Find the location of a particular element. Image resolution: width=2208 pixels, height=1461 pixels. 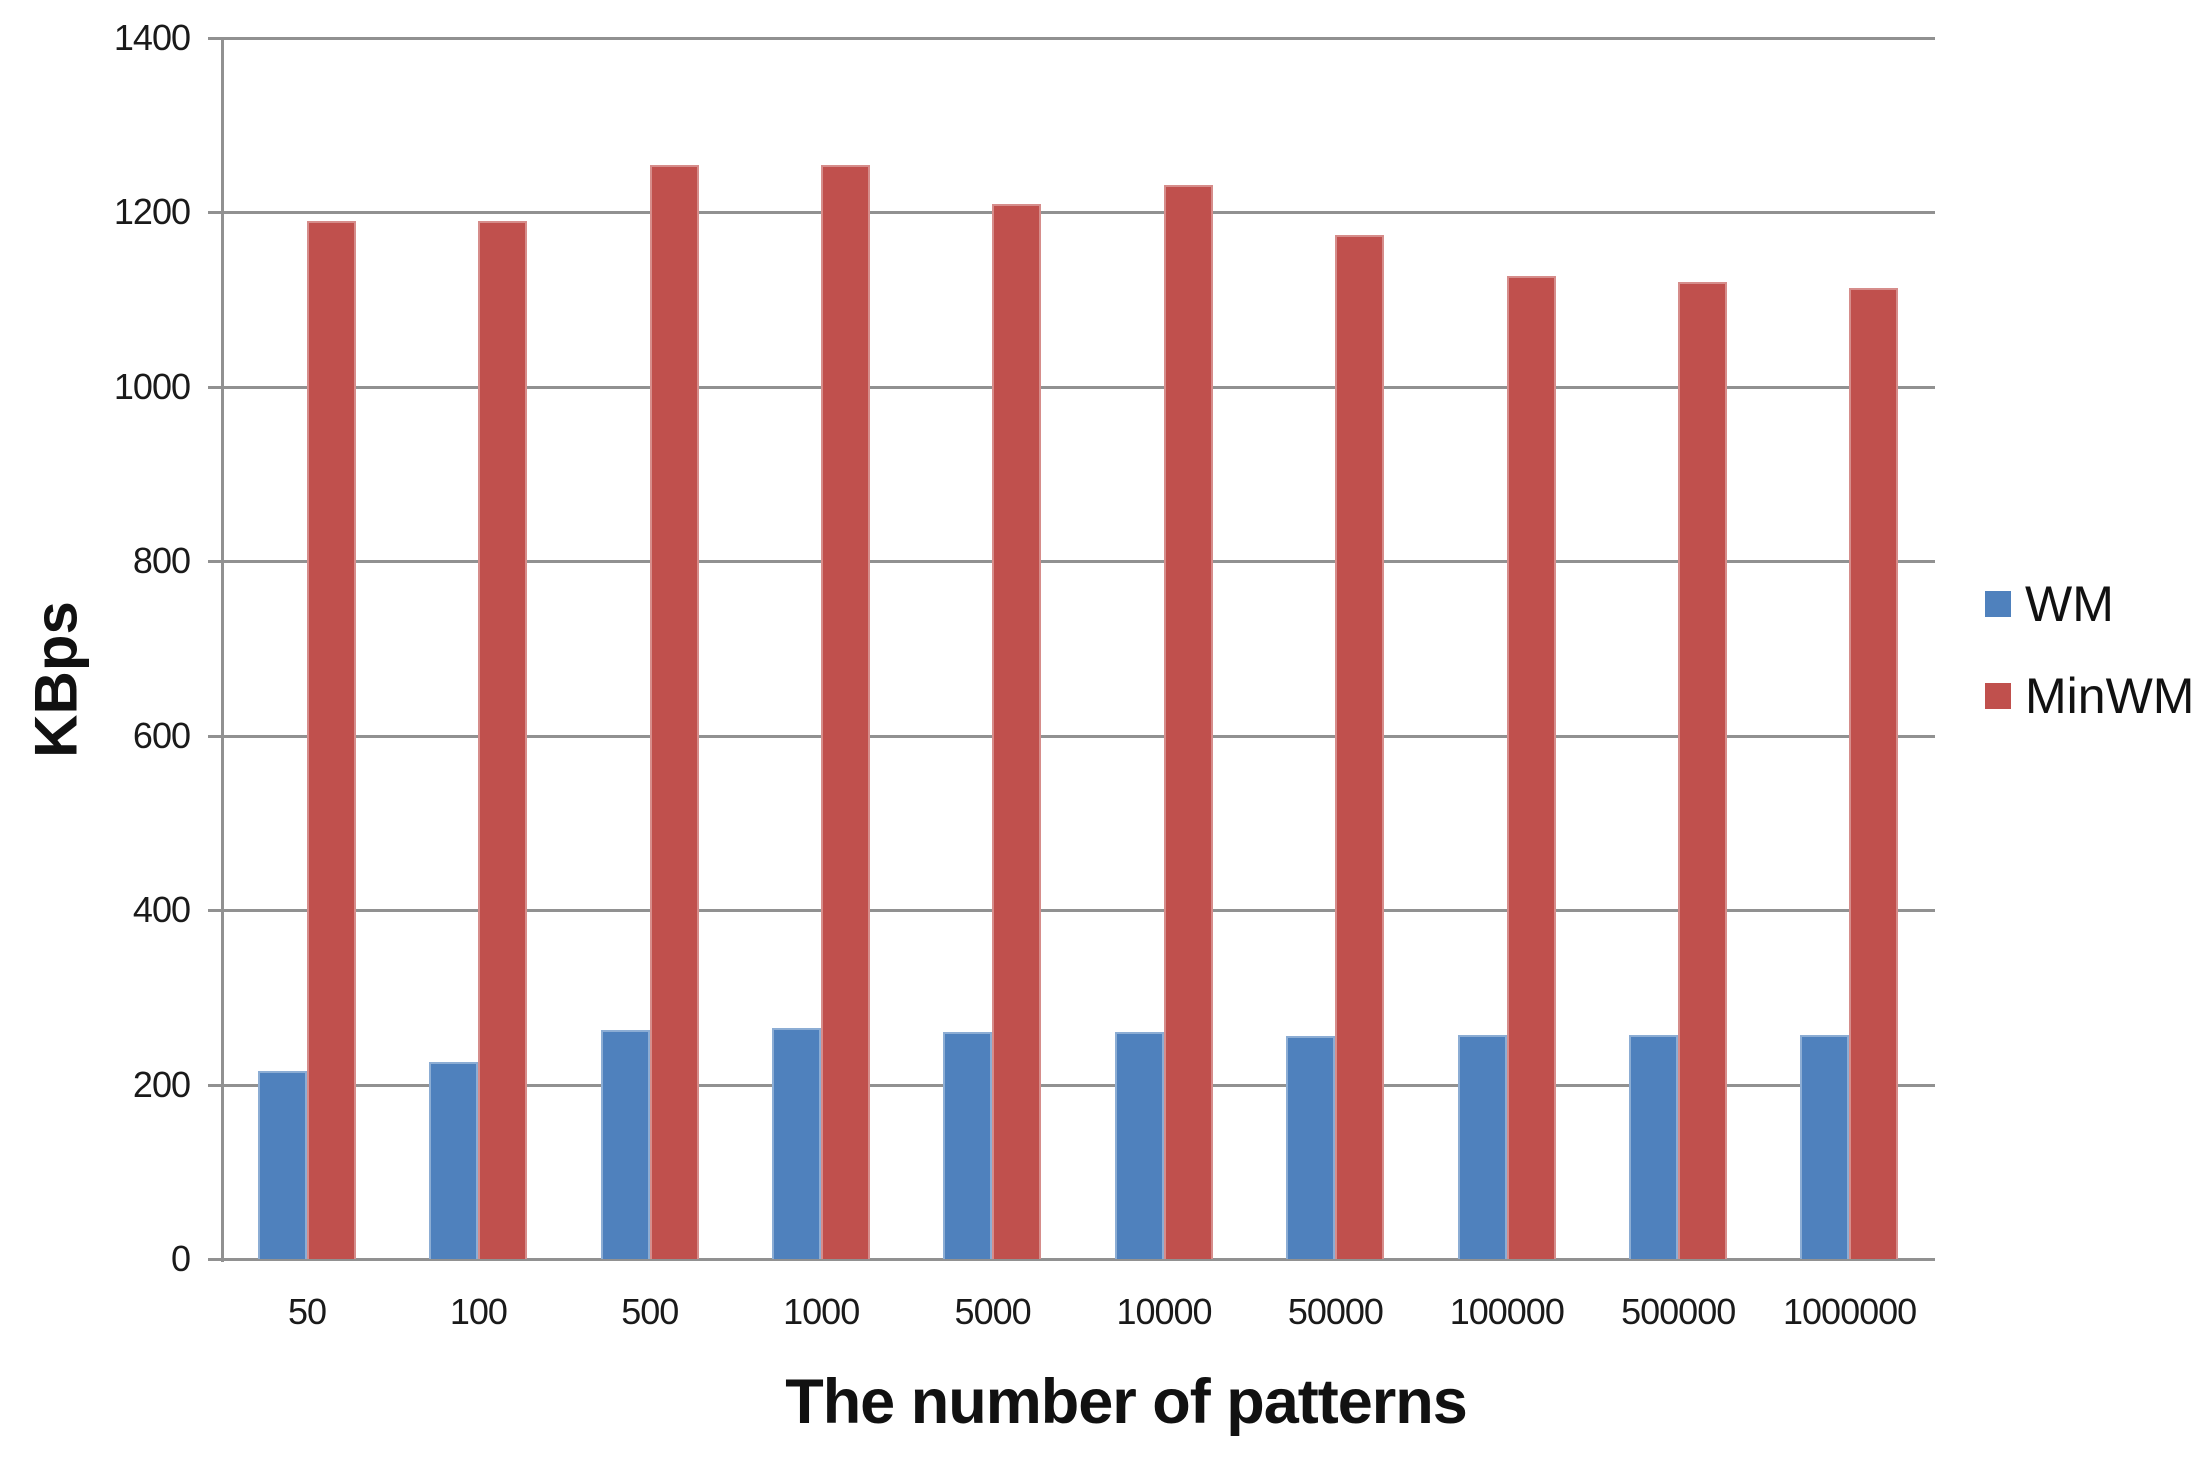

legend-item-minwm: MinWM is located at coordinates (2090, 696).